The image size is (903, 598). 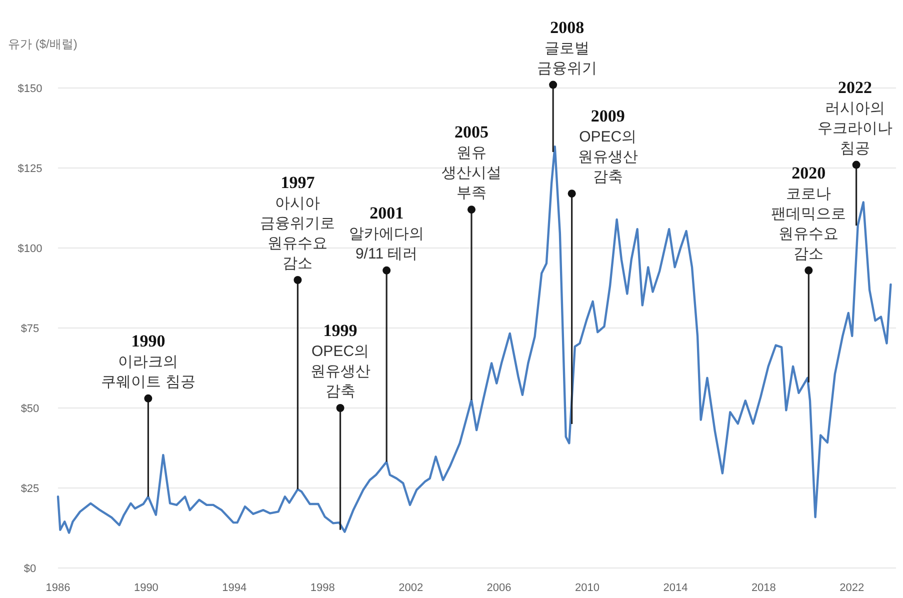 What do you see at coordinates (411, 588) in the screenshot?
I see `x-tick-label: 2002` at bounding box center [411, 588].